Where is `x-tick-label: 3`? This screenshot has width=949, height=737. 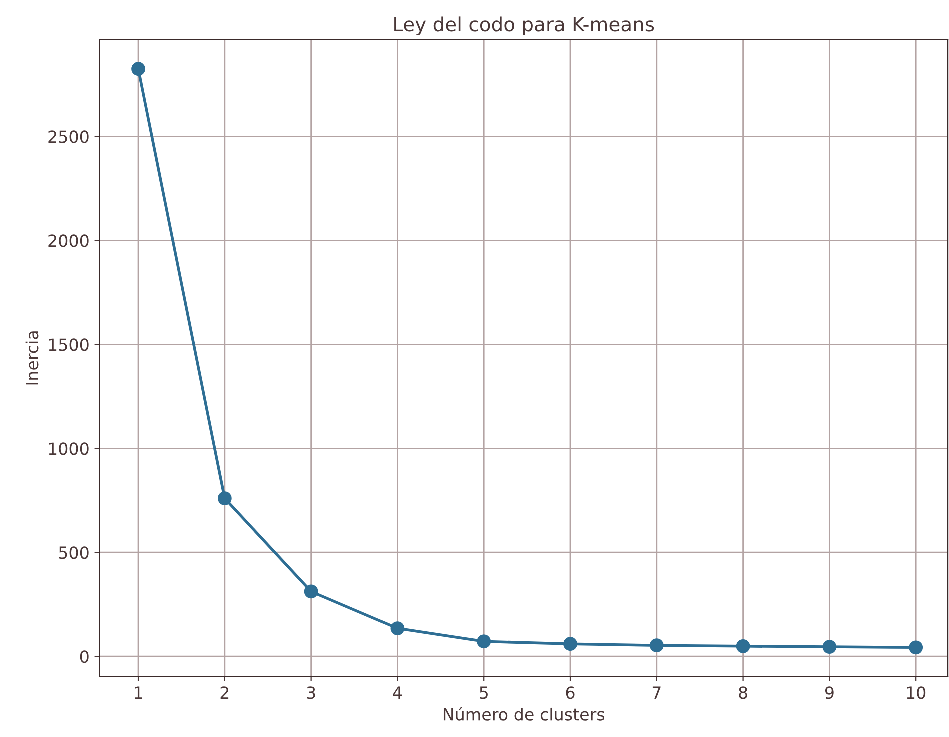 x-tick-label: 3 is located at coordinates (311, 693).